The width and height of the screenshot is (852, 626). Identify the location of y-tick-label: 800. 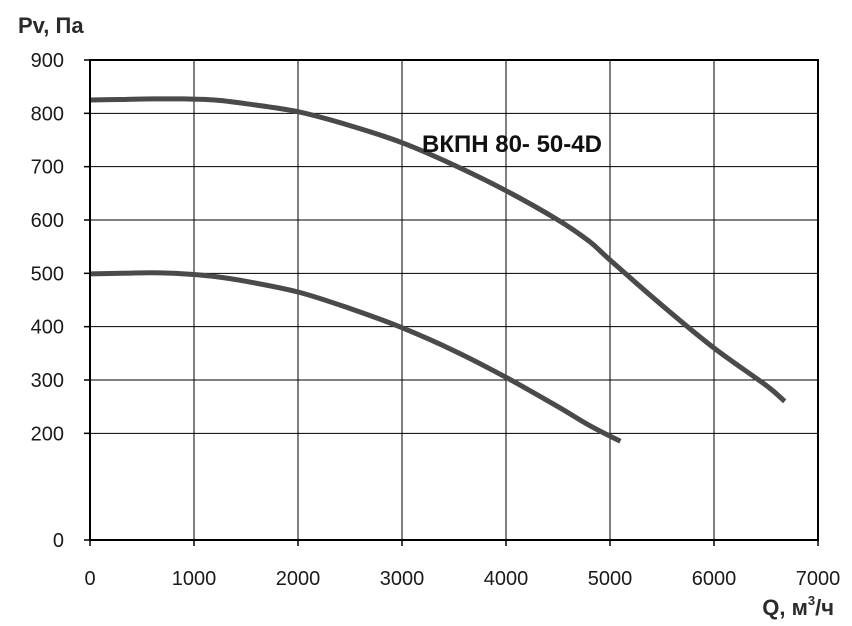
(47, 114).